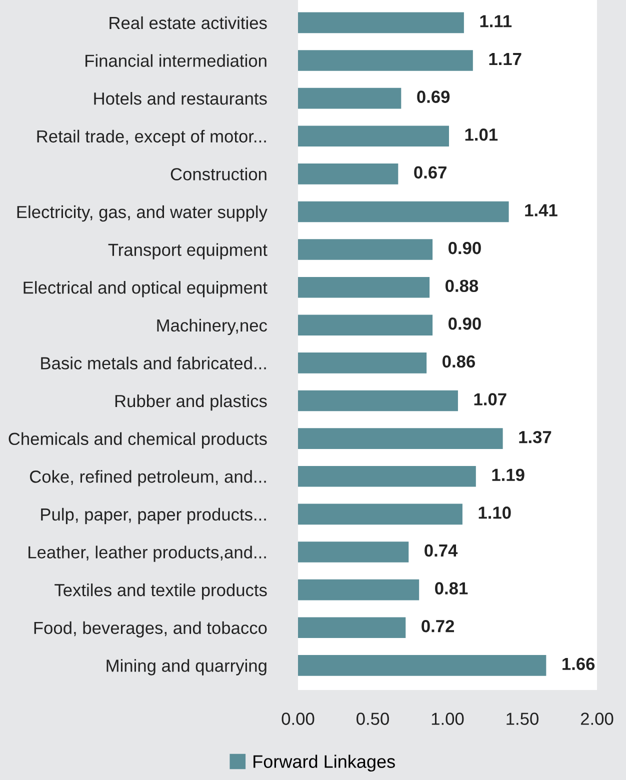 The image size is (626, 780). Describe the element at coordinates (137, 440) in the screenshot. I see `y-tick-label: Chemicals and chemical products` at that location.